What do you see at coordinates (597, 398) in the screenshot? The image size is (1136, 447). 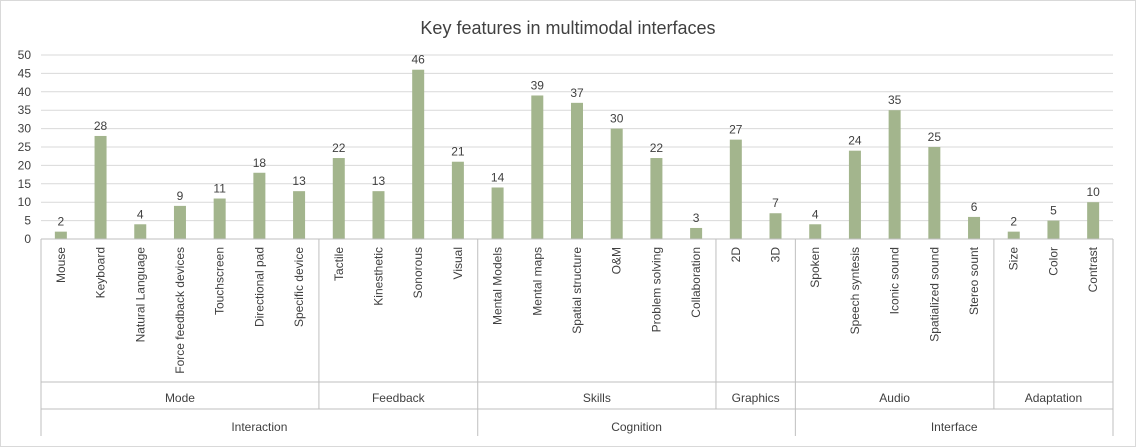 I see `group-label: Skills` at bounding box center [597, 398].